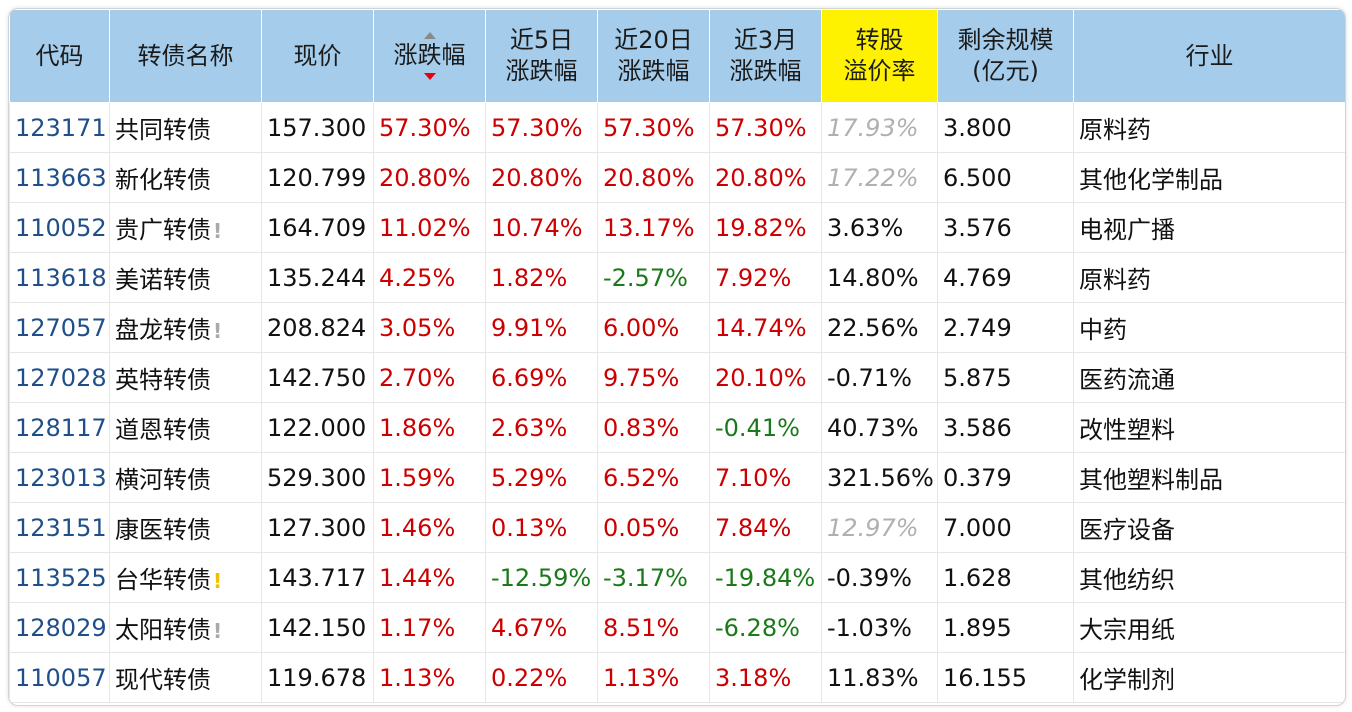  Describe the element at coordinates (163, 530) in the screenshot. I see `bond-name: 康医转债` at that location.